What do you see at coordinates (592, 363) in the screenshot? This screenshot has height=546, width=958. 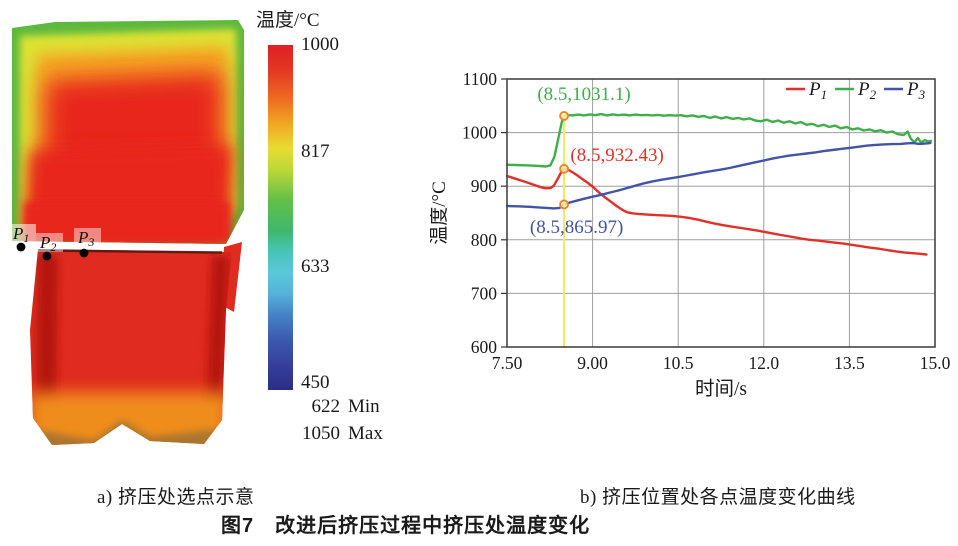 I see `x-tick-label: 9.00` at bounding box center [592, 363].